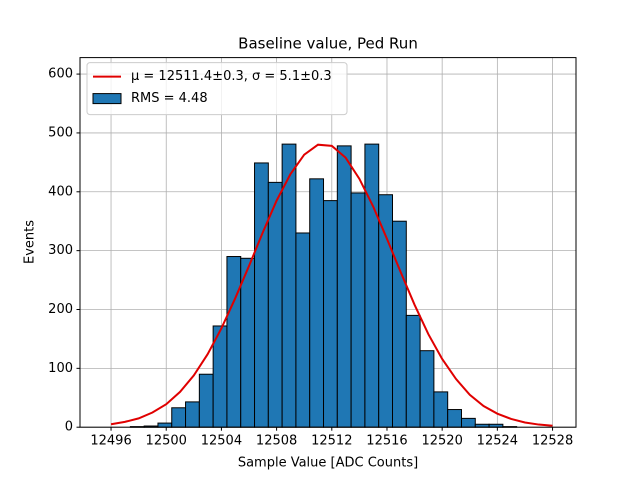 This screenshot has height=480, width=640. What do you see at coordinates (441, 441) in the screenshot?
I see `x-tick-label: 12520` at bounding box center [441, 441].